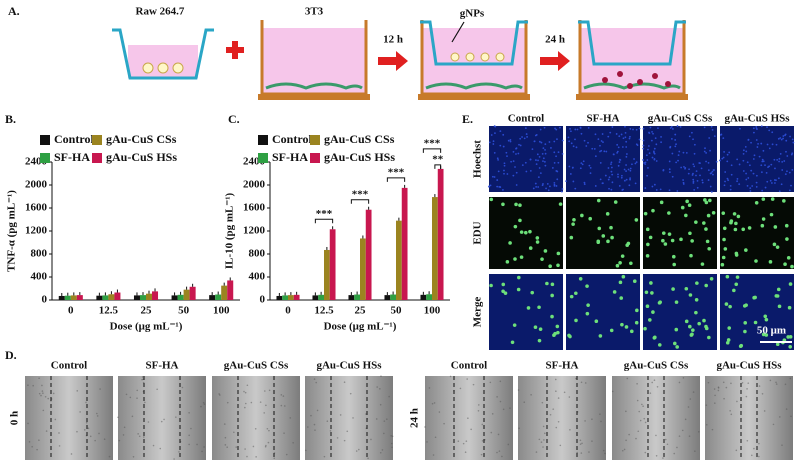 Image resolution: width=800 pixels, height=466 pixels. What do you see at coordinates (680, 119) in the screenshot?
I see `column-label: gAu-CuS CSs` at bounding box center [680, 119].